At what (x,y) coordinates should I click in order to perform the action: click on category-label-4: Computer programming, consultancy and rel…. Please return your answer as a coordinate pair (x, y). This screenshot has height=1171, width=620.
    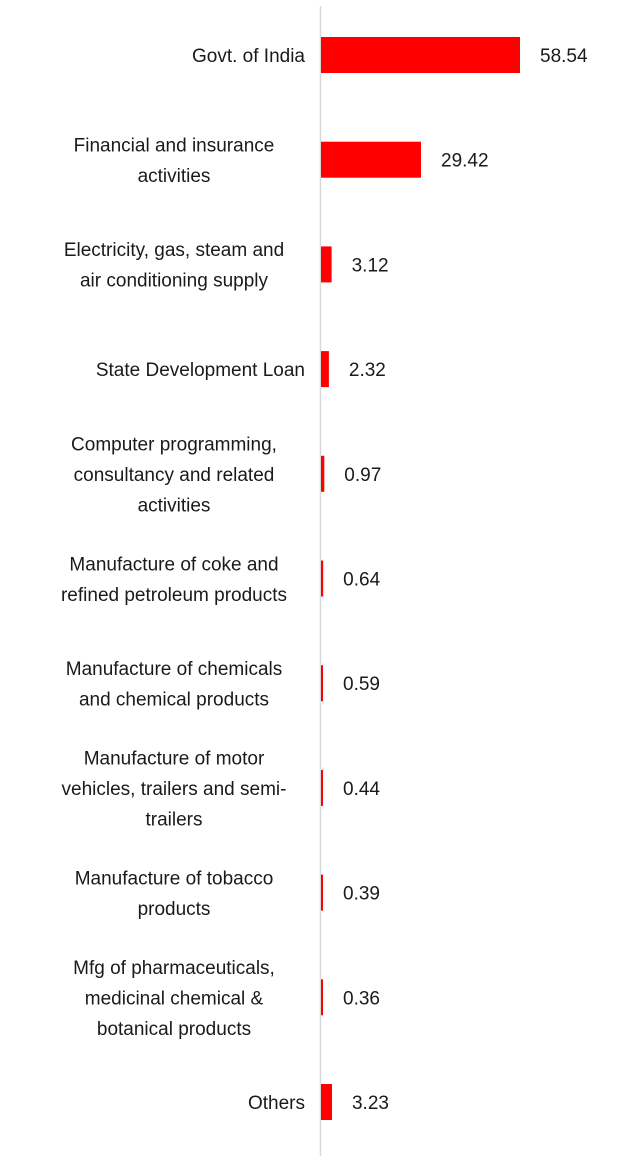
    Looking at the image, I should click on (174, 475).